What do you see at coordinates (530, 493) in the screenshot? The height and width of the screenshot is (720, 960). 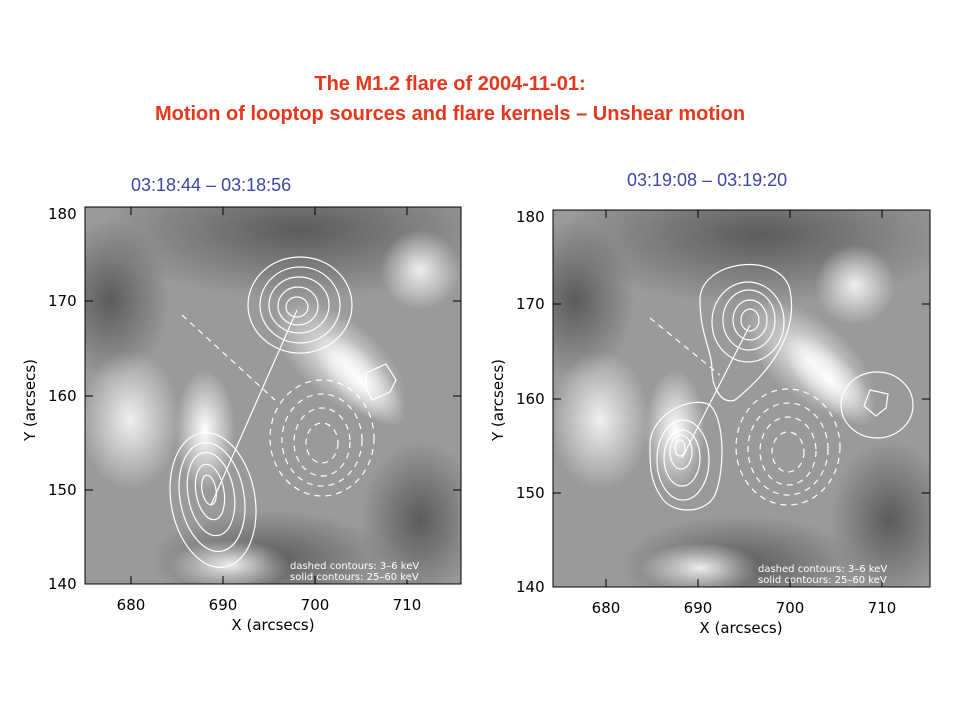 I see `right-ytick-150: 150` at bounding box center [530, 493].